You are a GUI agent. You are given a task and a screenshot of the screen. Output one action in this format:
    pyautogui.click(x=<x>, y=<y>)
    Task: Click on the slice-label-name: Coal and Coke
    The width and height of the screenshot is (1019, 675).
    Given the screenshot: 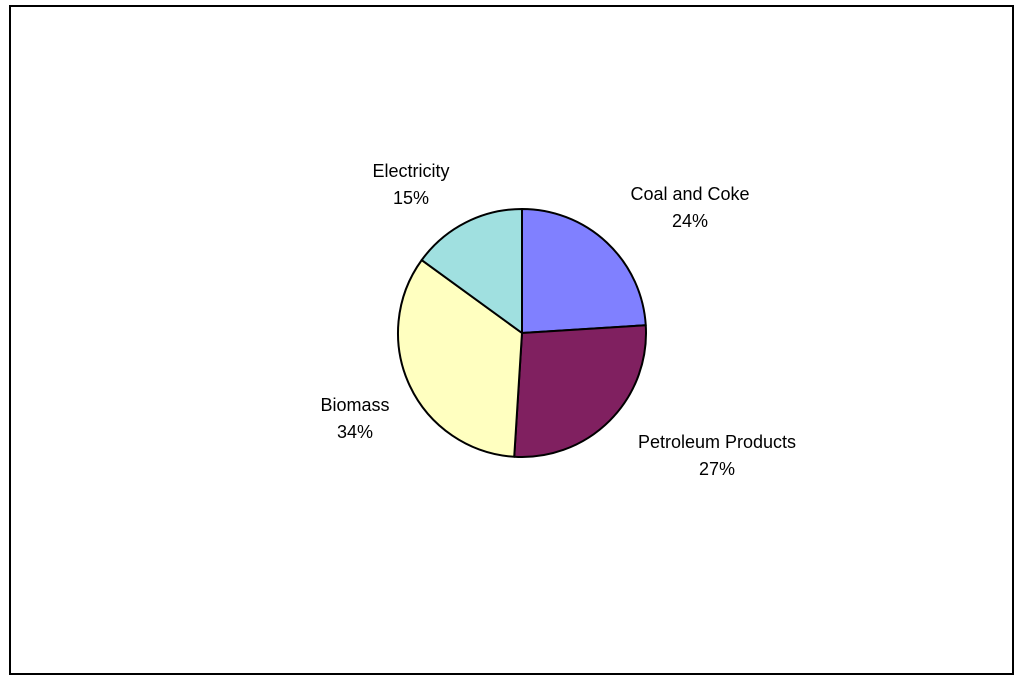 What is the action you would take?
    pyautogui.click(x=689, y=194)
    